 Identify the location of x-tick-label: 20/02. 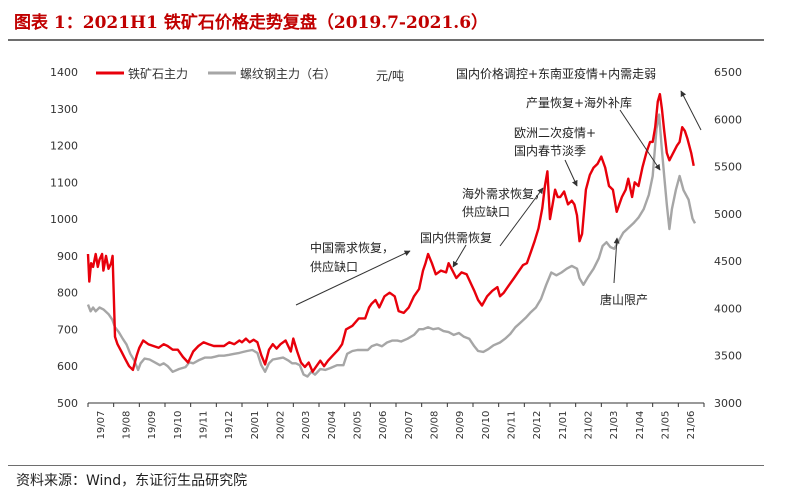
(281, 425).